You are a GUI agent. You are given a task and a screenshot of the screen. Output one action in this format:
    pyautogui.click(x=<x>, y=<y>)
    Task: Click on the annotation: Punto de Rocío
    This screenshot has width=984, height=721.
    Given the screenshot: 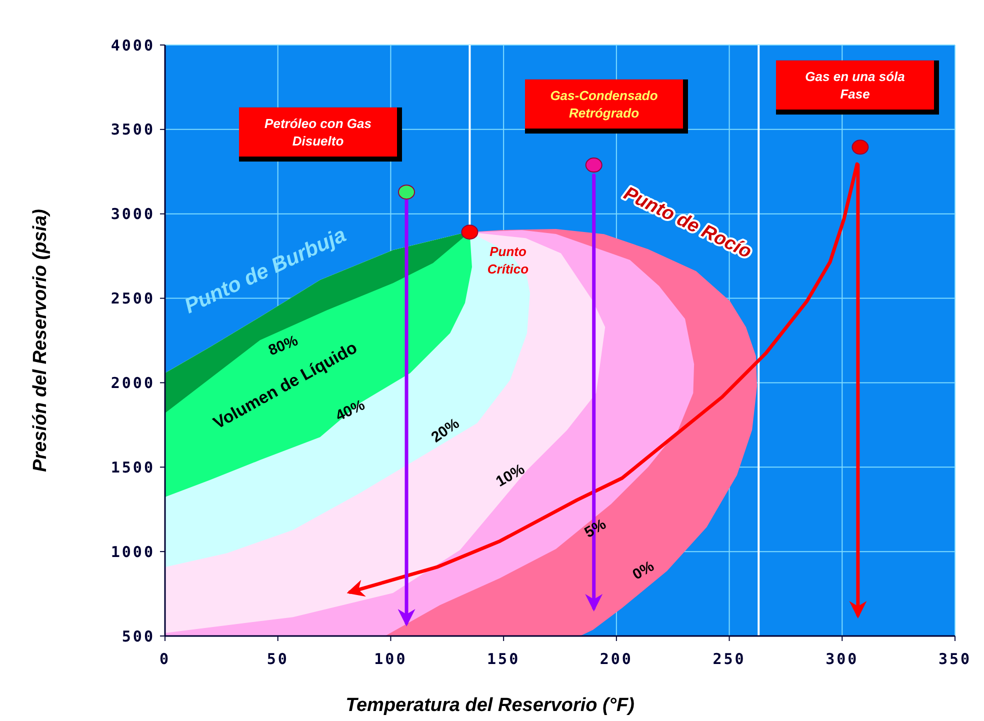 What is the action you would take?
    pyautogui.click(x=687, y=223)
    